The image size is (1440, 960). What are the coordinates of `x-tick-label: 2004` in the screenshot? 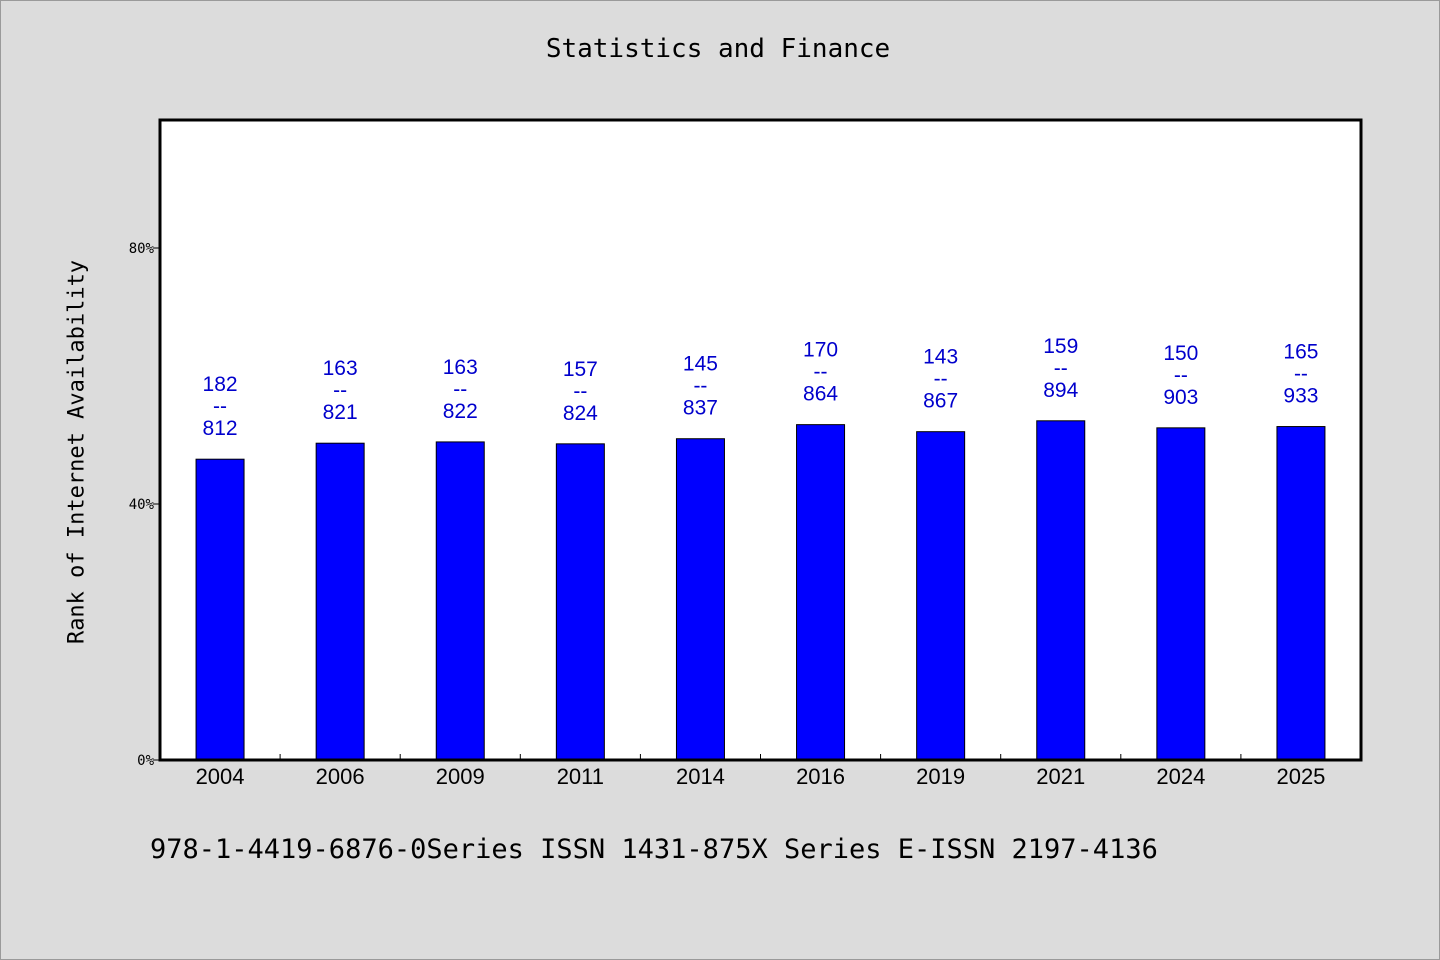 It's located at (220, 776).